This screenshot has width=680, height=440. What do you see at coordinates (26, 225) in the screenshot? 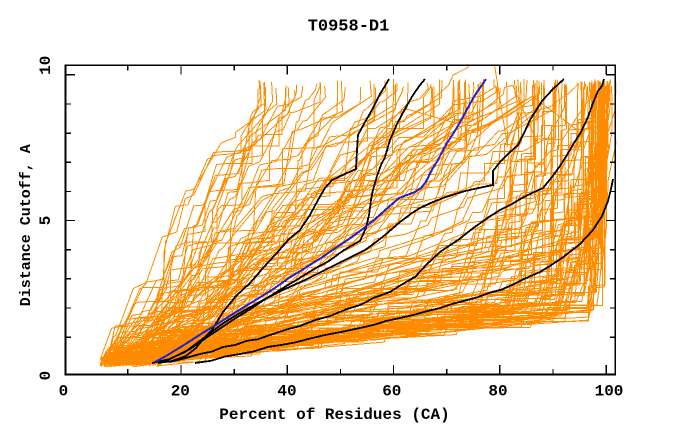
I see `svg-text: Distance Cutoff, A` at bounding box center [26, 225].